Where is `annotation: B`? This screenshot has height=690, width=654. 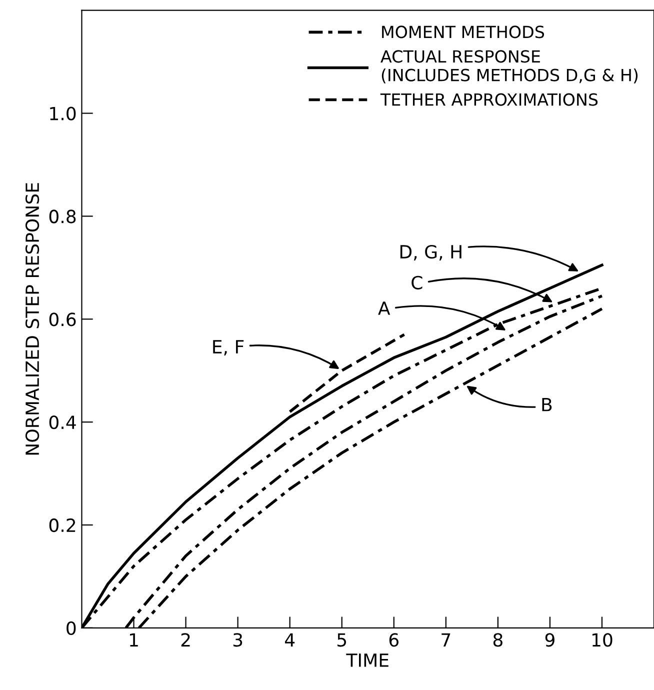
annotation: B is located at coordinates (547, 405).